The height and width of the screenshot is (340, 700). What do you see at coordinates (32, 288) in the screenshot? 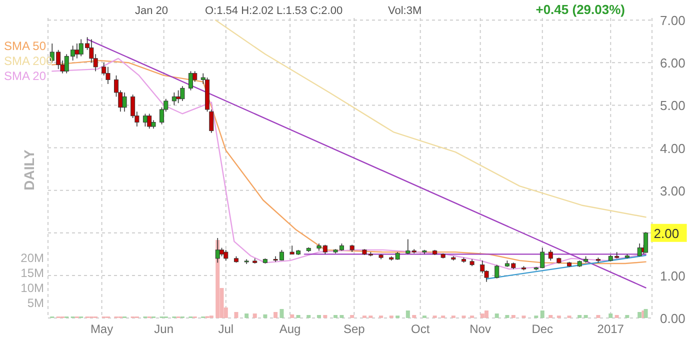
I see `y2-tick-label: 10M` at bounding box center [32, 288].